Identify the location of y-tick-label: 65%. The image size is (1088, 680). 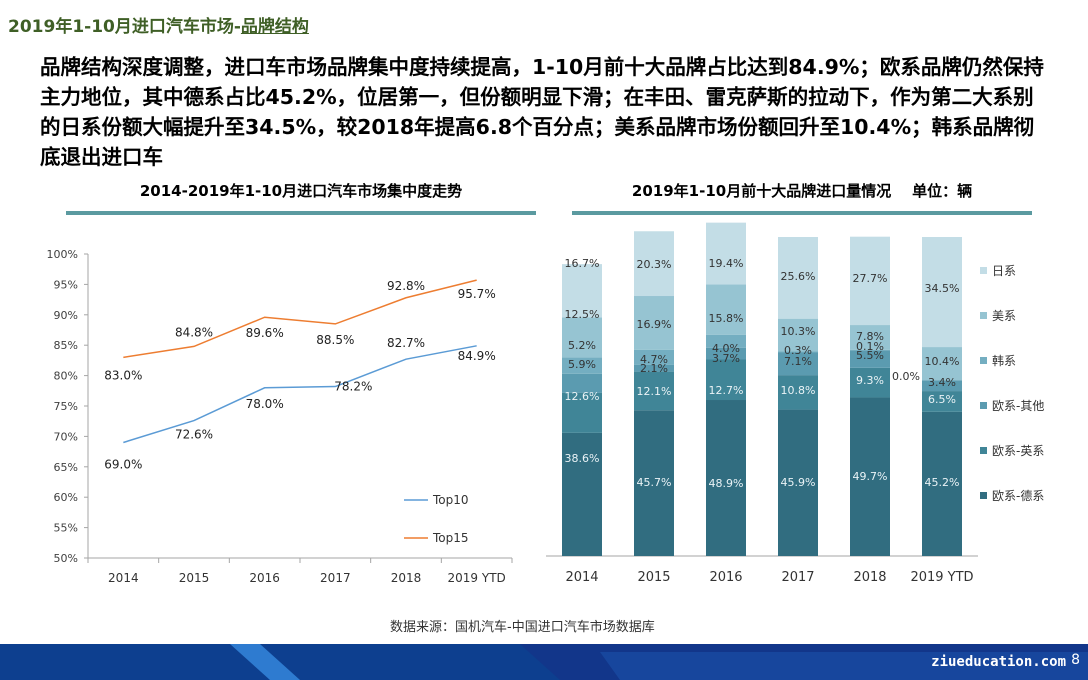
(66, 467).